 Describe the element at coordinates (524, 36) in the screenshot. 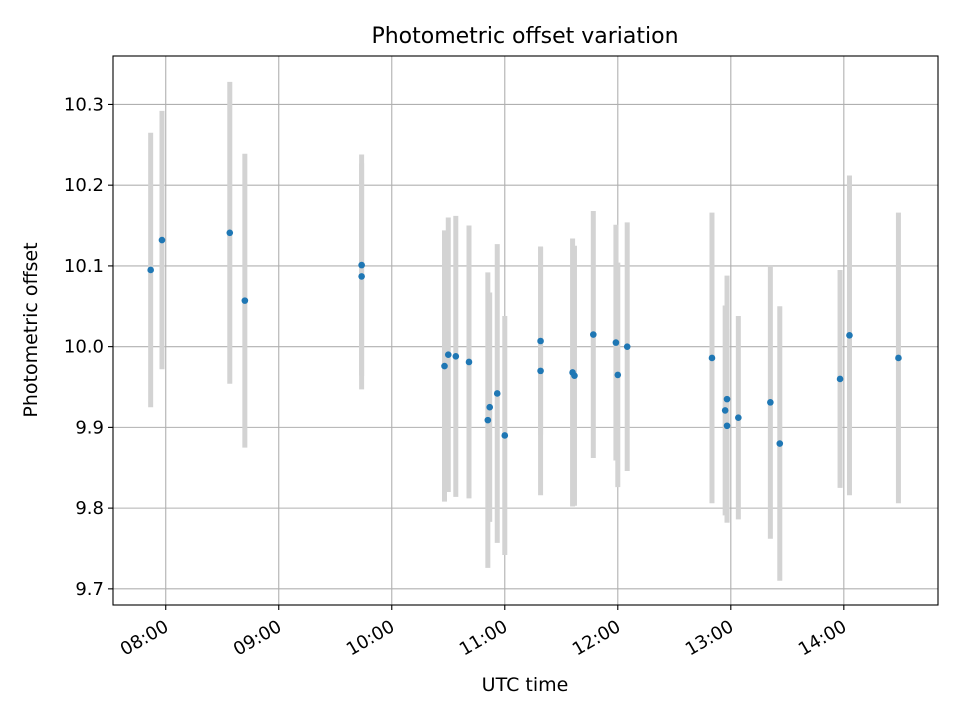

I see `chart-title: Photometric offset variation` at that location.